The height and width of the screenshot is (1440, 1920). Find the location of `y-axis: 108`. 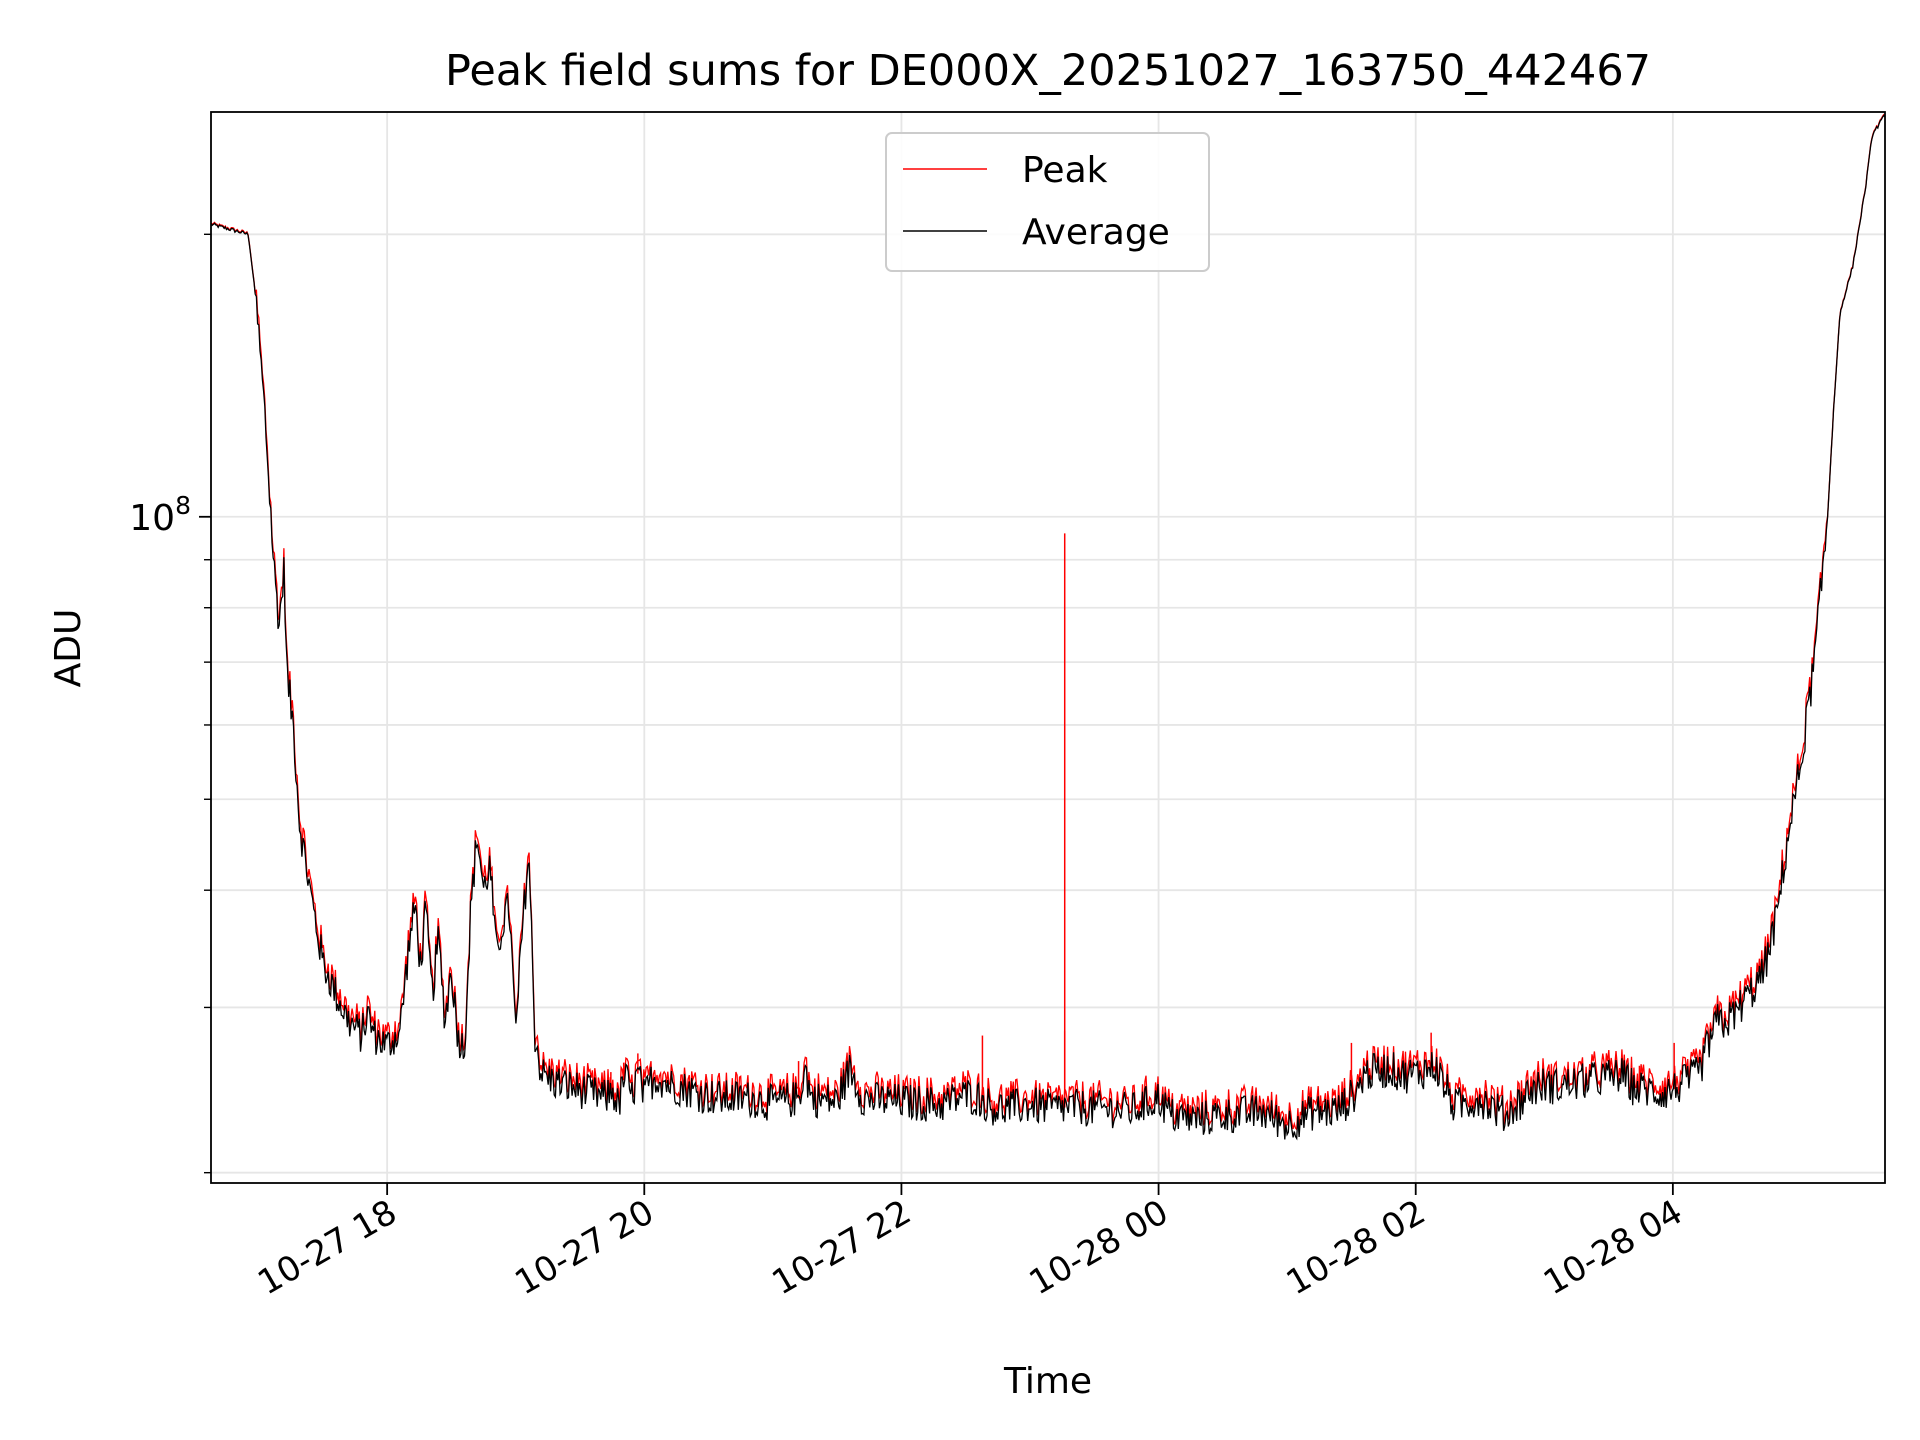

y-axis: 108 is located at coordinates (170, 703).